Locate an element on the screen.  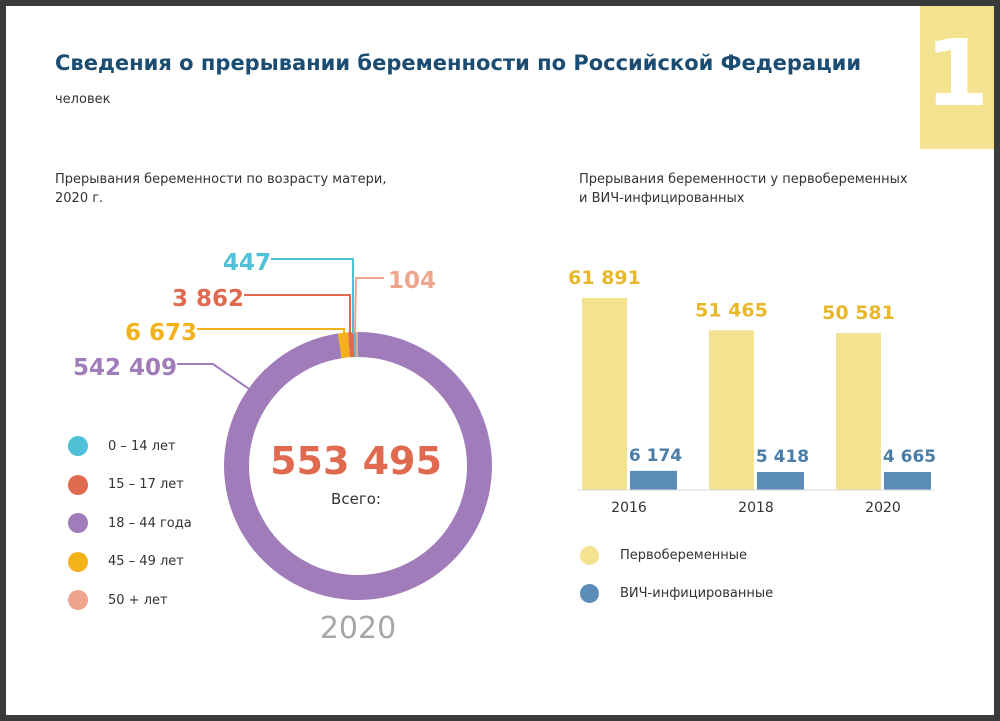
legend-label-0-14: 0 – 14 лет is located at coordinates (142, 446).